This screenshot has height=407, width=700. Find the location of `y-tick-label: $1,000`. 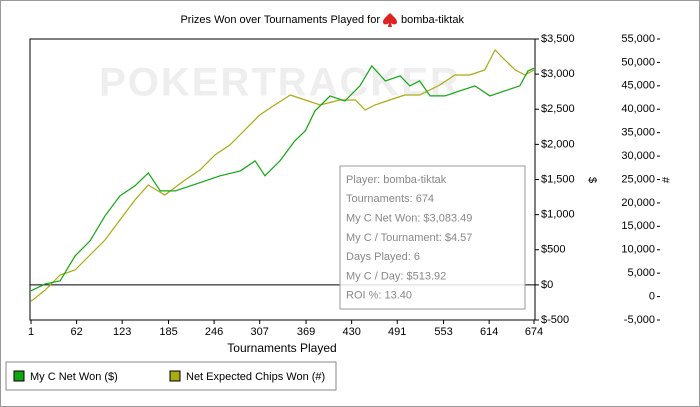

y-tick-label: $1,000 is located at coordinates (558, 215).